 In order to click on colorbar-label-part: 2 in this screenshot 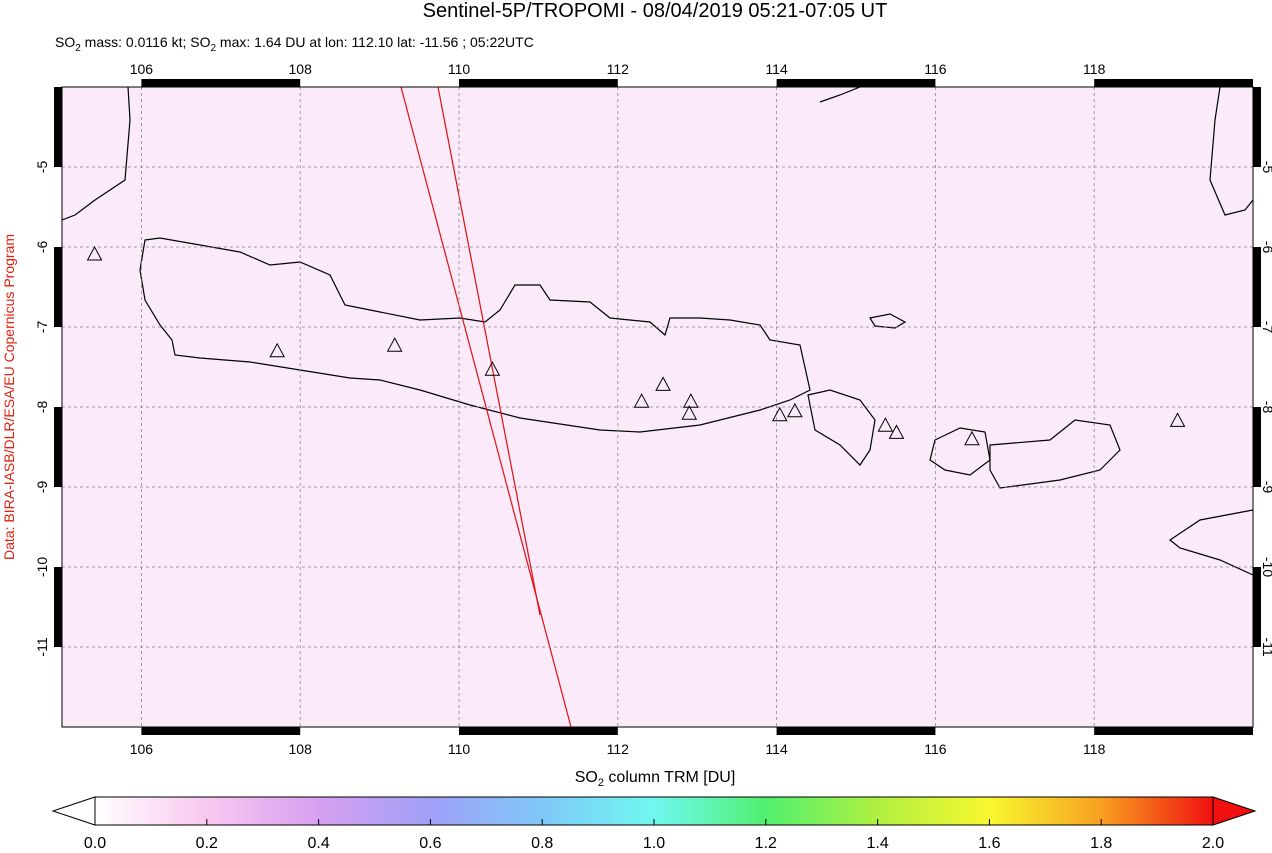, I will do `click(601, 783)`.